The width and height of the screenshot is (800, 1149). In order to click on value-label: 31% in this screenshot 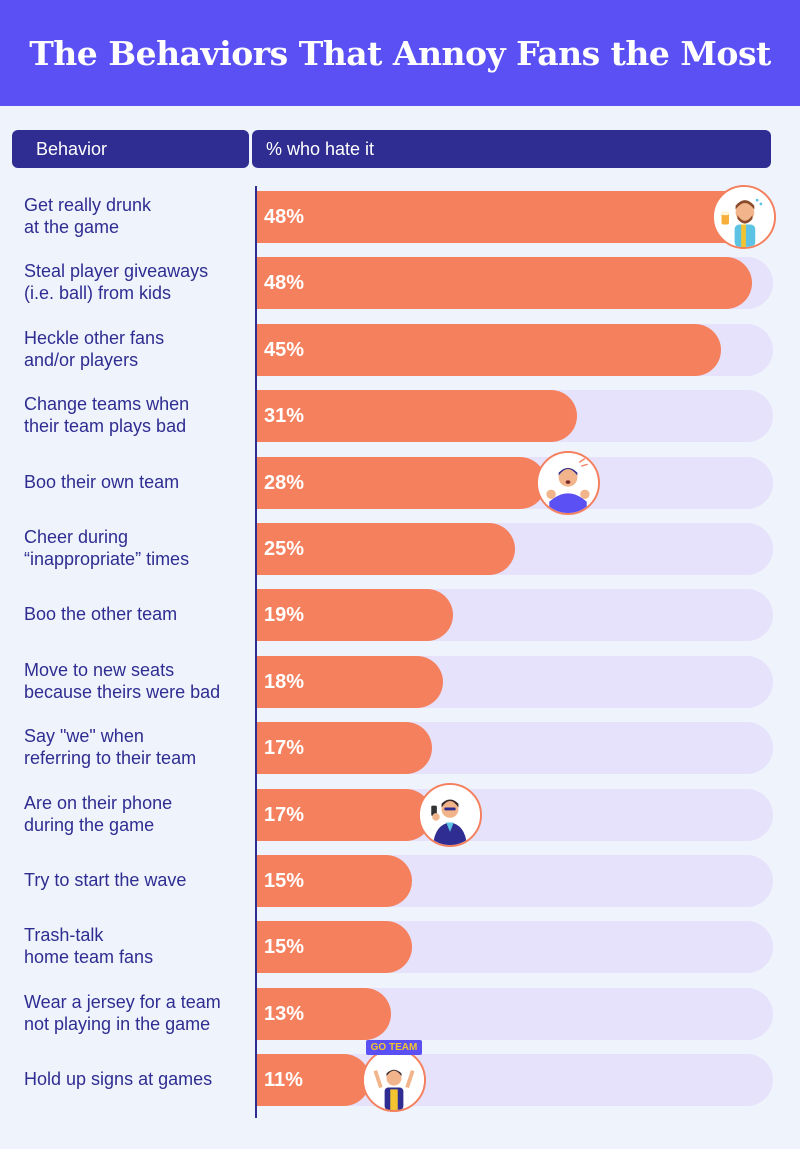, I will do `click(284, 416)`.